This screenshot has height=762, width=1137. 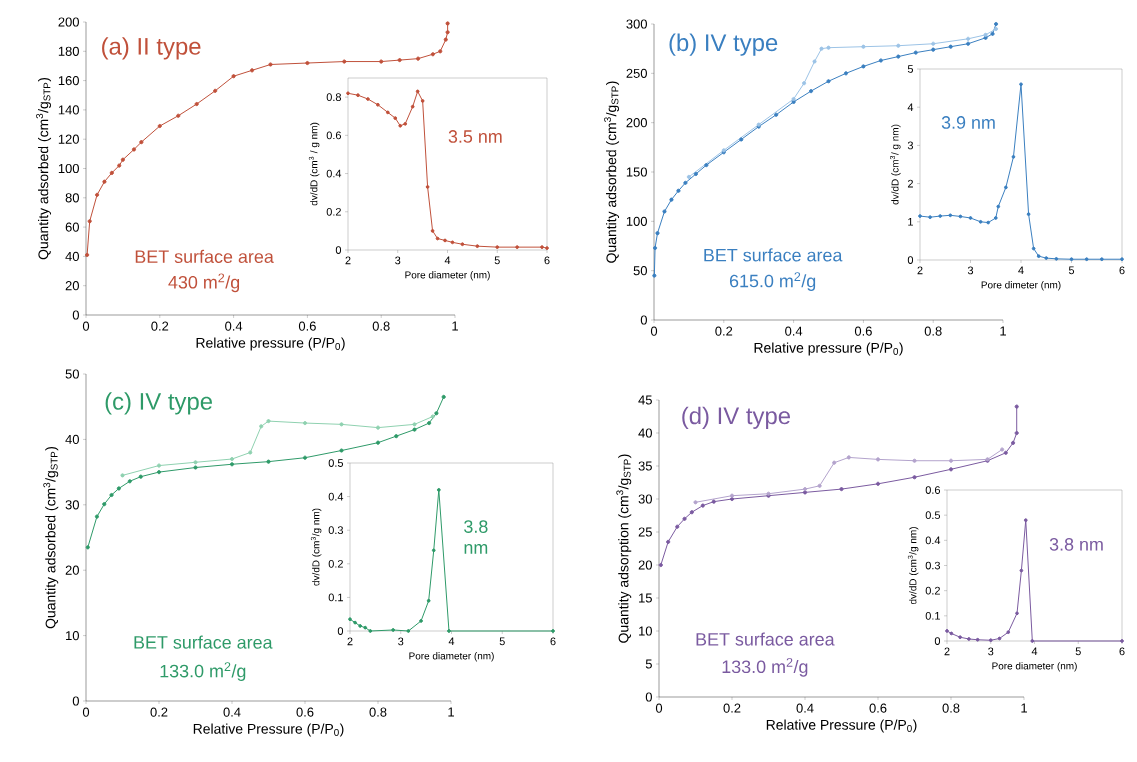 What do you see at coordinates (68, 168) in the screenshot?
I see `y-tick-label: 100` at bounding box center [68, 168].